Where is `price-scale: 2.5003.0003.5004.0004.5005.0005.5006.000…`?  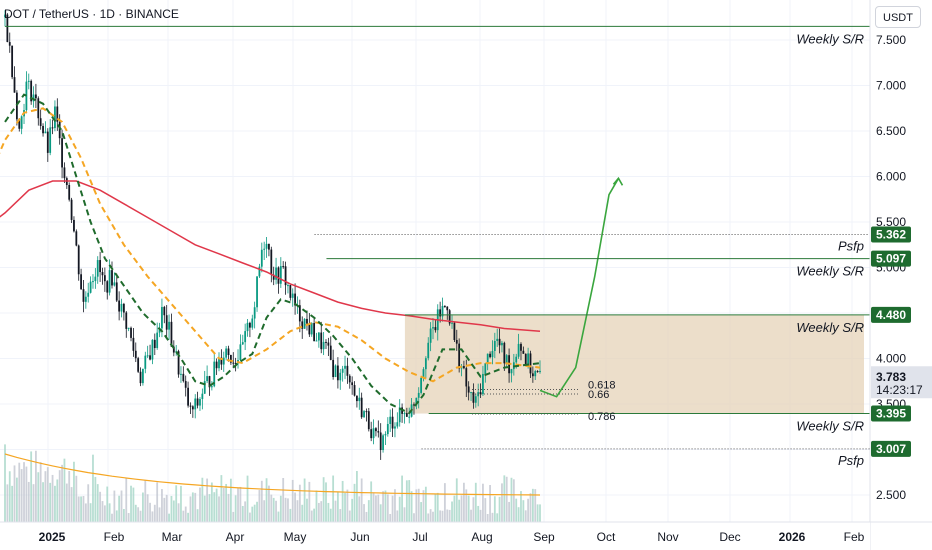
price-scale: 2.5003.0003.5004.0004.5005.0005.5006.000… is located at coordinates (900, 275).